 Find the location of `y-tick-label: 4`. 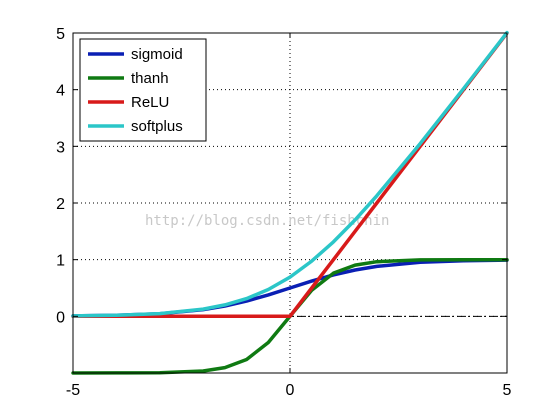

y-tick-label: 4 is located at coordinates (60, 91).